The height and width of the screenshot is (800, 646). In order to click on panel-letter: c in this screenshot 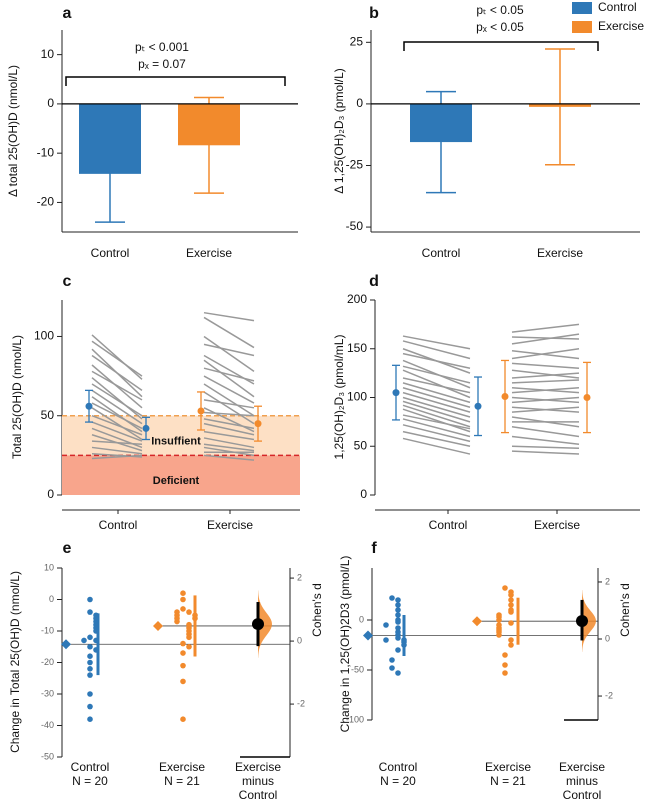, I will do `click(67, 281)`.